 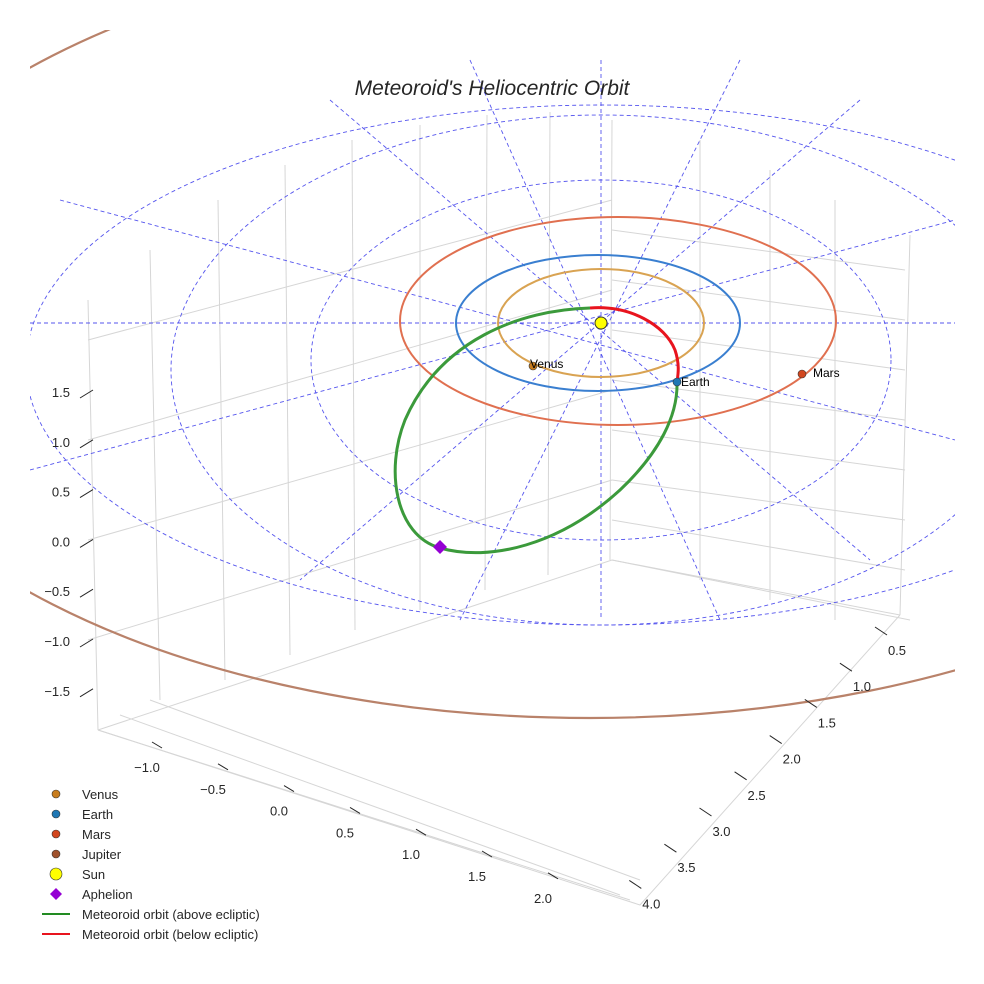 I want to click on mars-label: Mars, so click(x=826, y=373).